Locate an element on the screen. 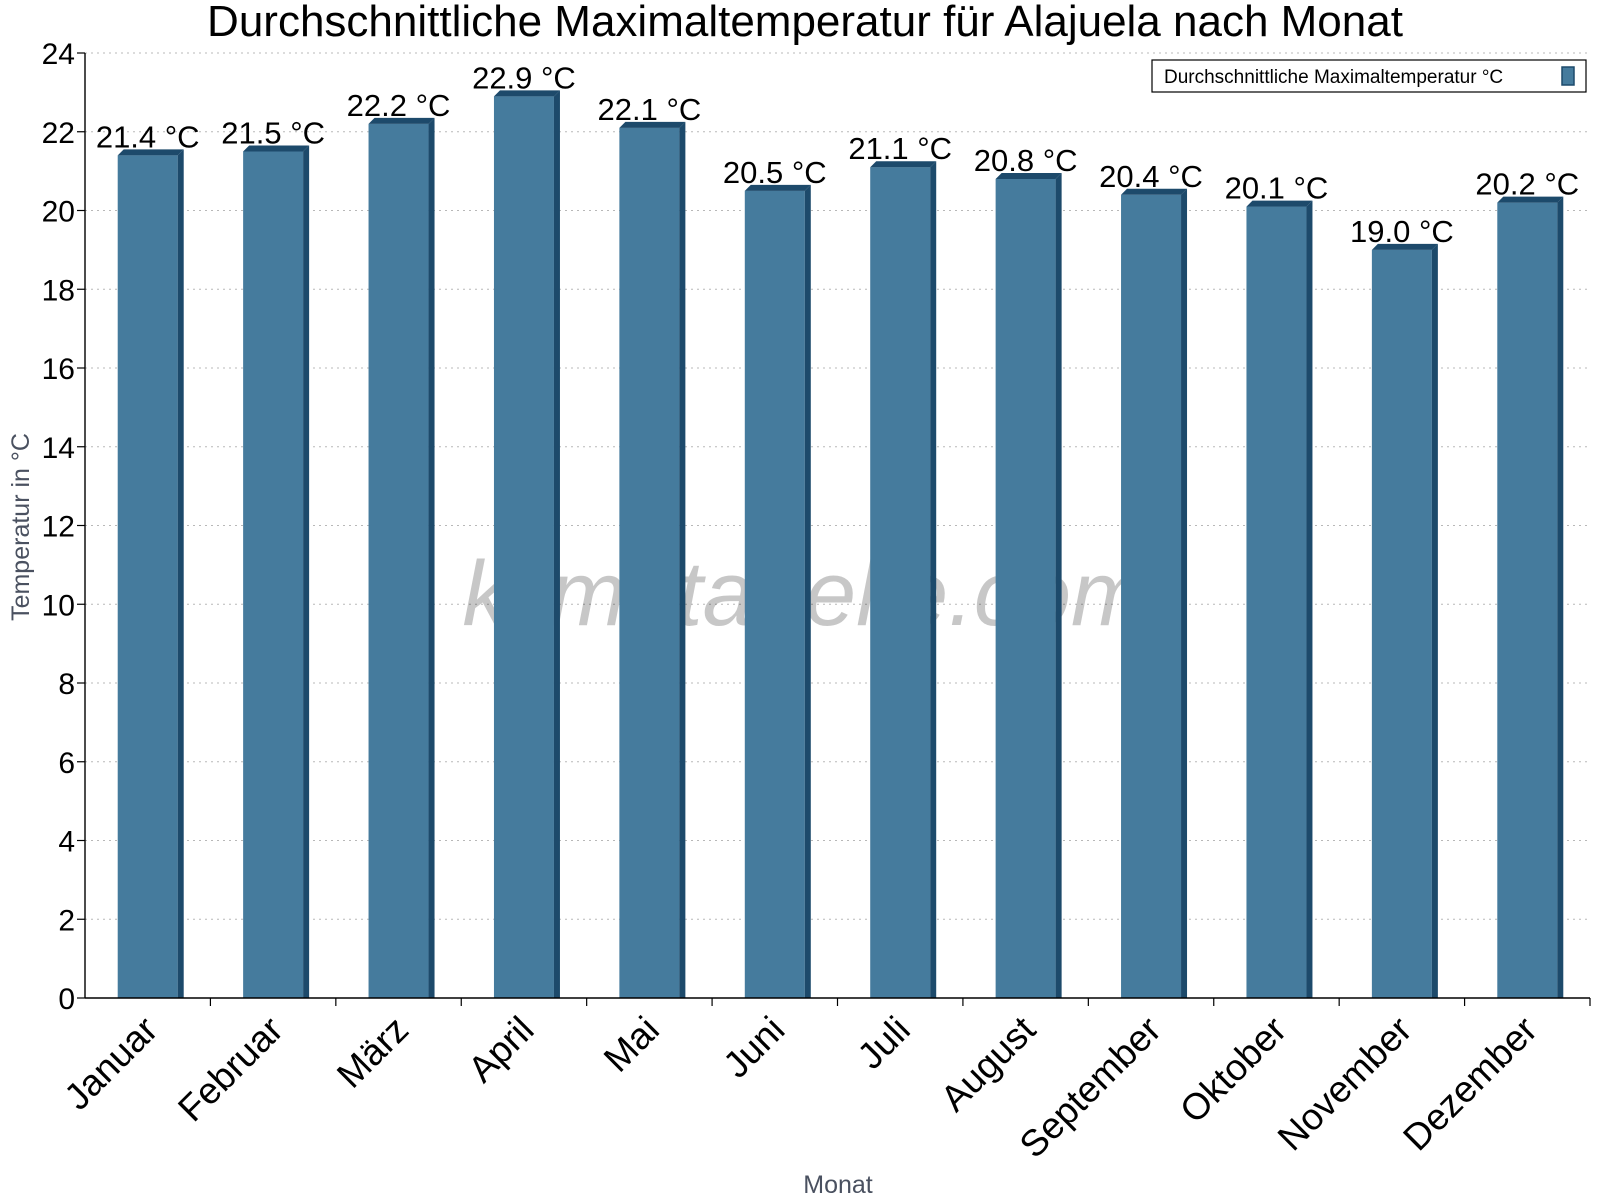 The image size is (1600, 1200). data-label: 19.0 °C is located at coordinates (1402, 231).